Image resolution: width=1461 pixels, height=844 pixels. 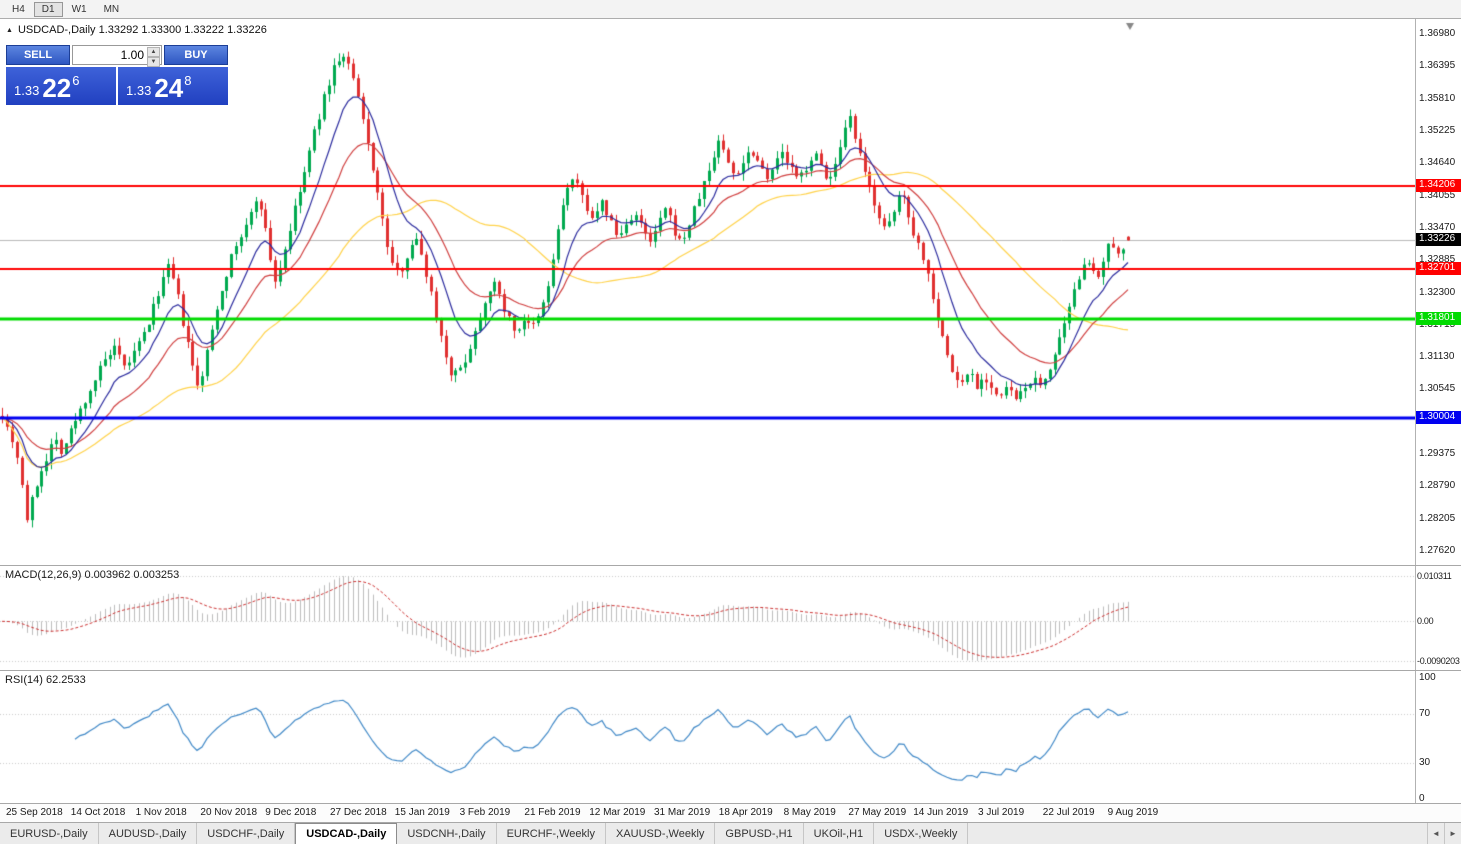 What do you see at coordinates (38, 55) in the screenshot?
I see `sell-button: SELL` at bounding box center [38, 55].